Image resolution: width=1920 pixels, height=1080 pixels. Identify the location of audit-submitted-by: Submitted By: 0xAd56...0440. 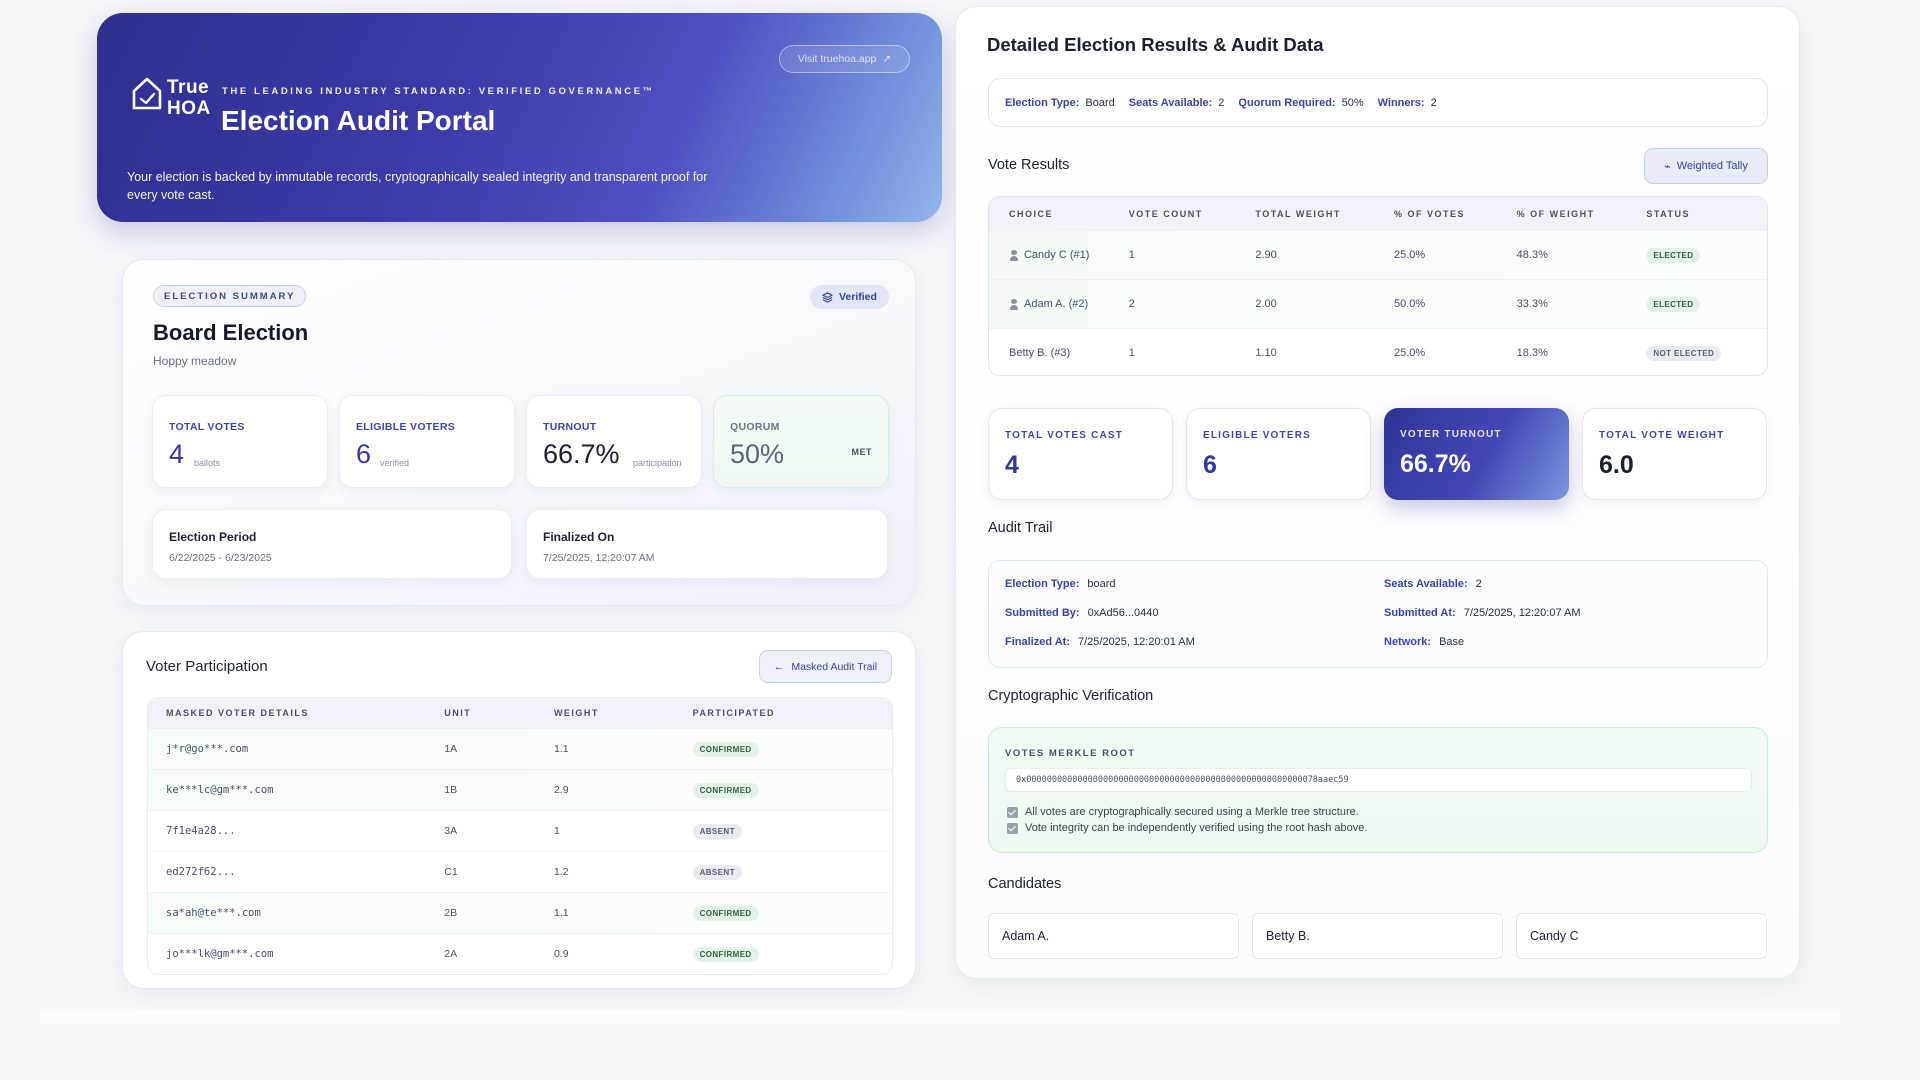
(1082, 613).